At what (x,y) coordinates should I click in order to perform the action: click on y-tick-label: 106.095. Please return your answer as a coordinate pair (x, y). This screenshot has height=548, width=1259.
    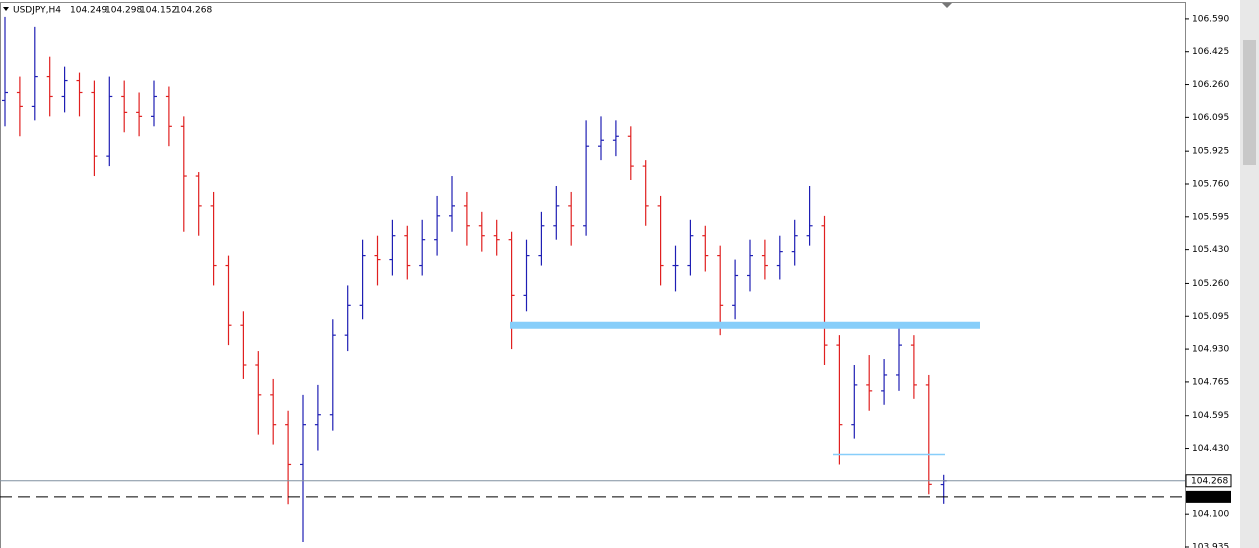
    Looking at the image, I should click on (1210, 118).